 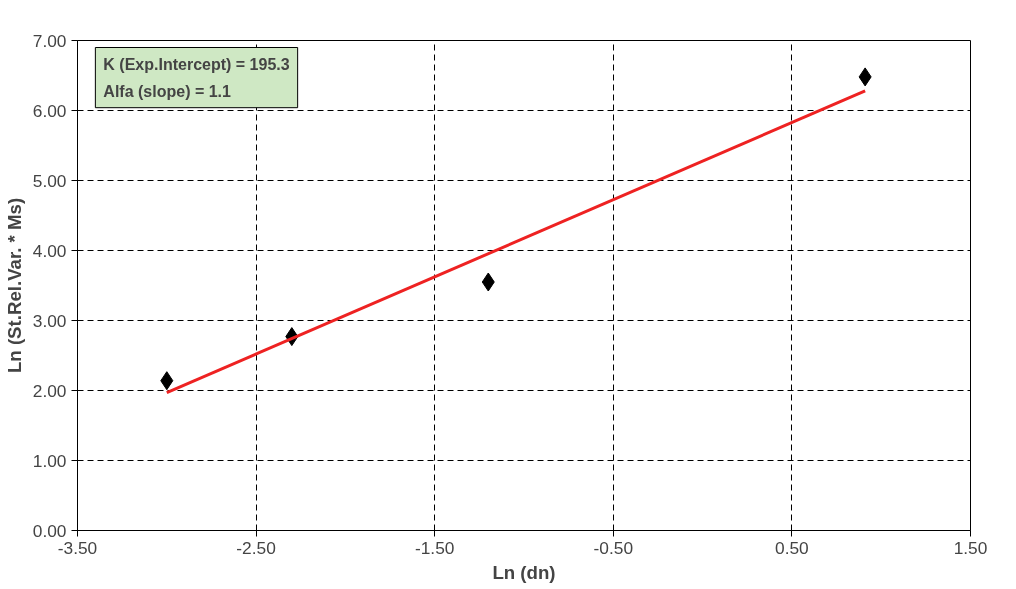 I want to click on y-tick-label: 1.00, so click(x=49, y=460).